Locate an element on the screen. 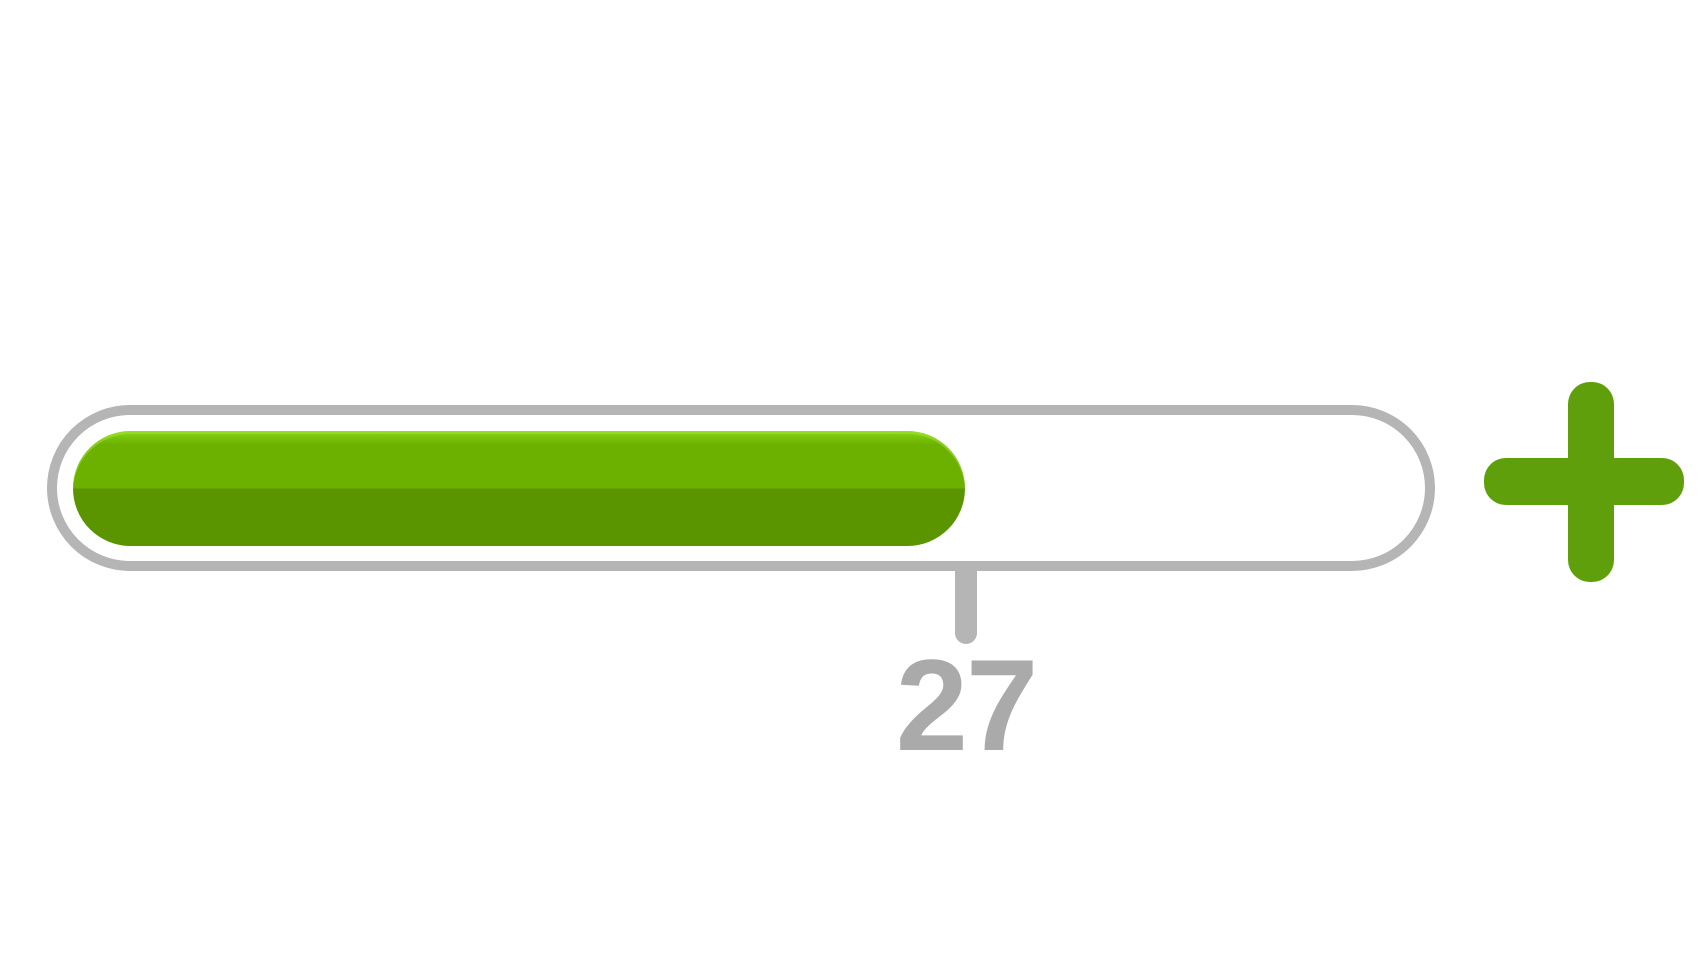 This screenshot has width=1700, height=956. progress-fill is located at coordinates (519, 488).